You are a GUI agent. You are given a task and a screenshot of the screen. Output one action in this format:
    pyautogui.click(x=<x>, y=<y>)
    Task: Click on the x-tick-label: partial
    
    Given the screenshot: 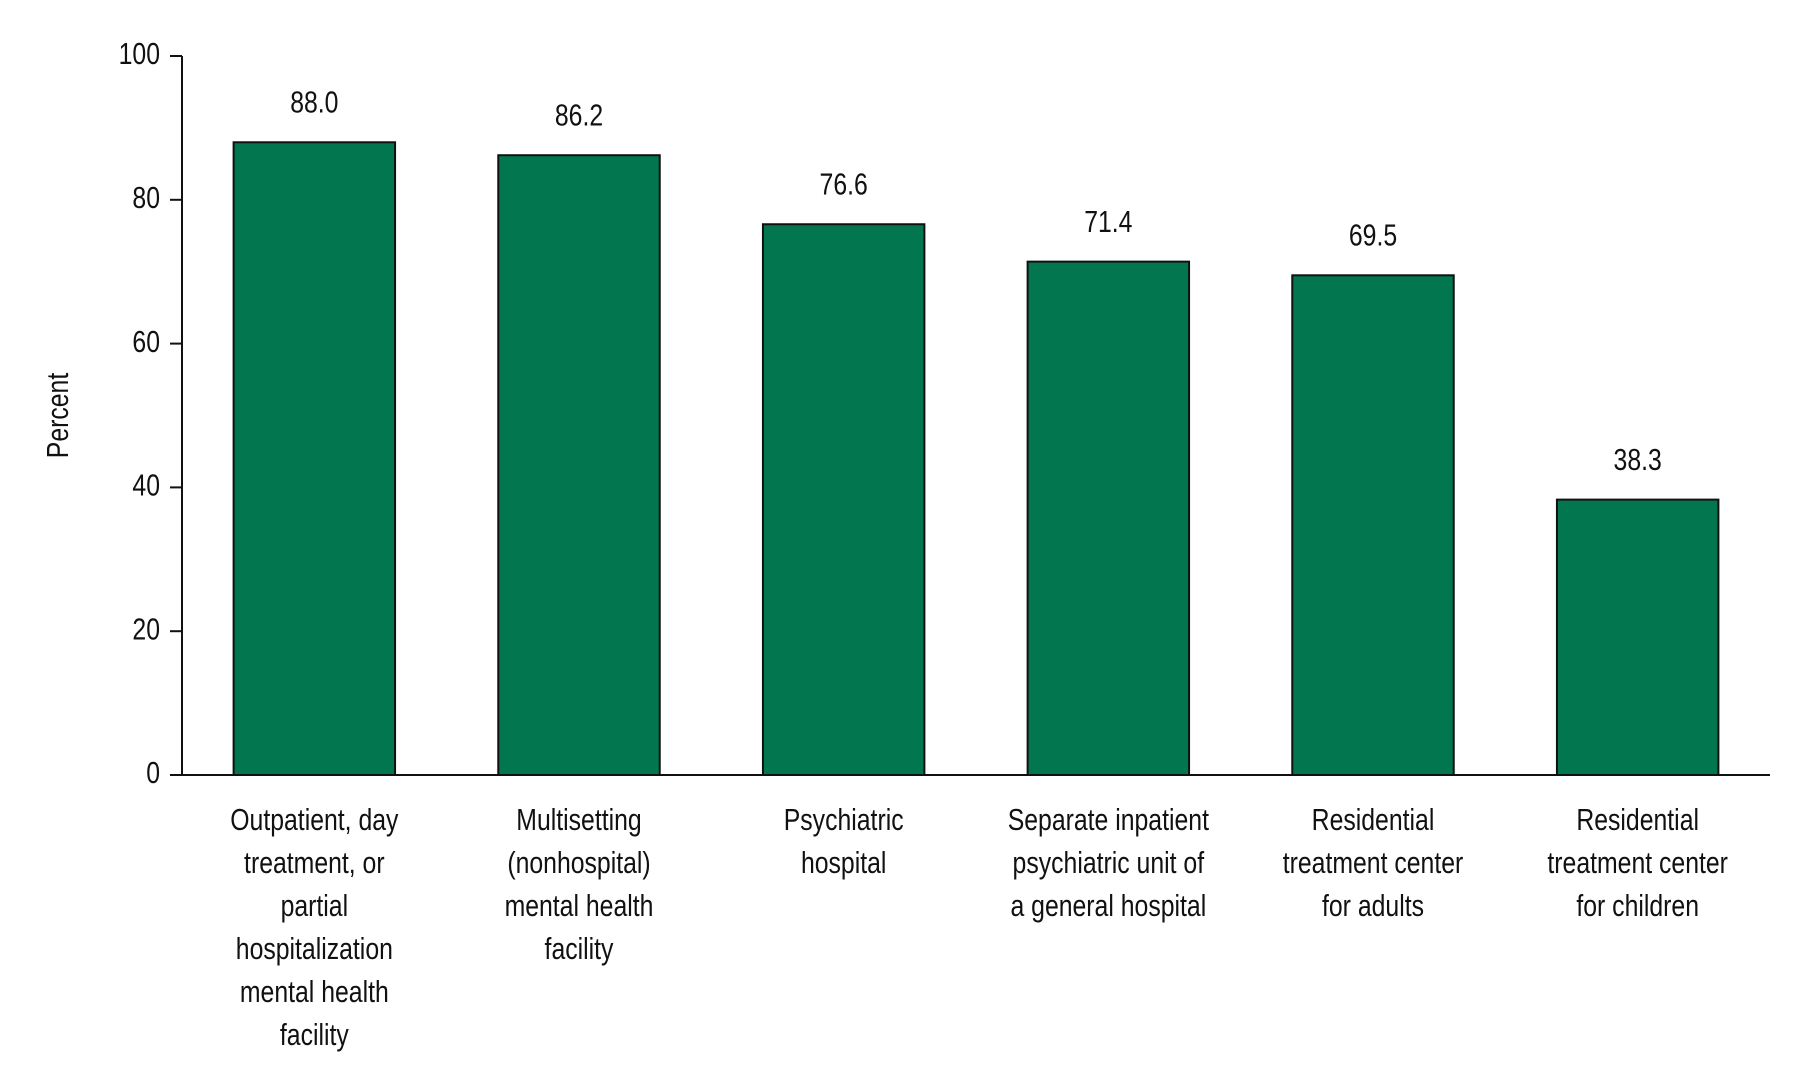 What is the action you would take?
    pyautogui.click(x=315, y=906)
    